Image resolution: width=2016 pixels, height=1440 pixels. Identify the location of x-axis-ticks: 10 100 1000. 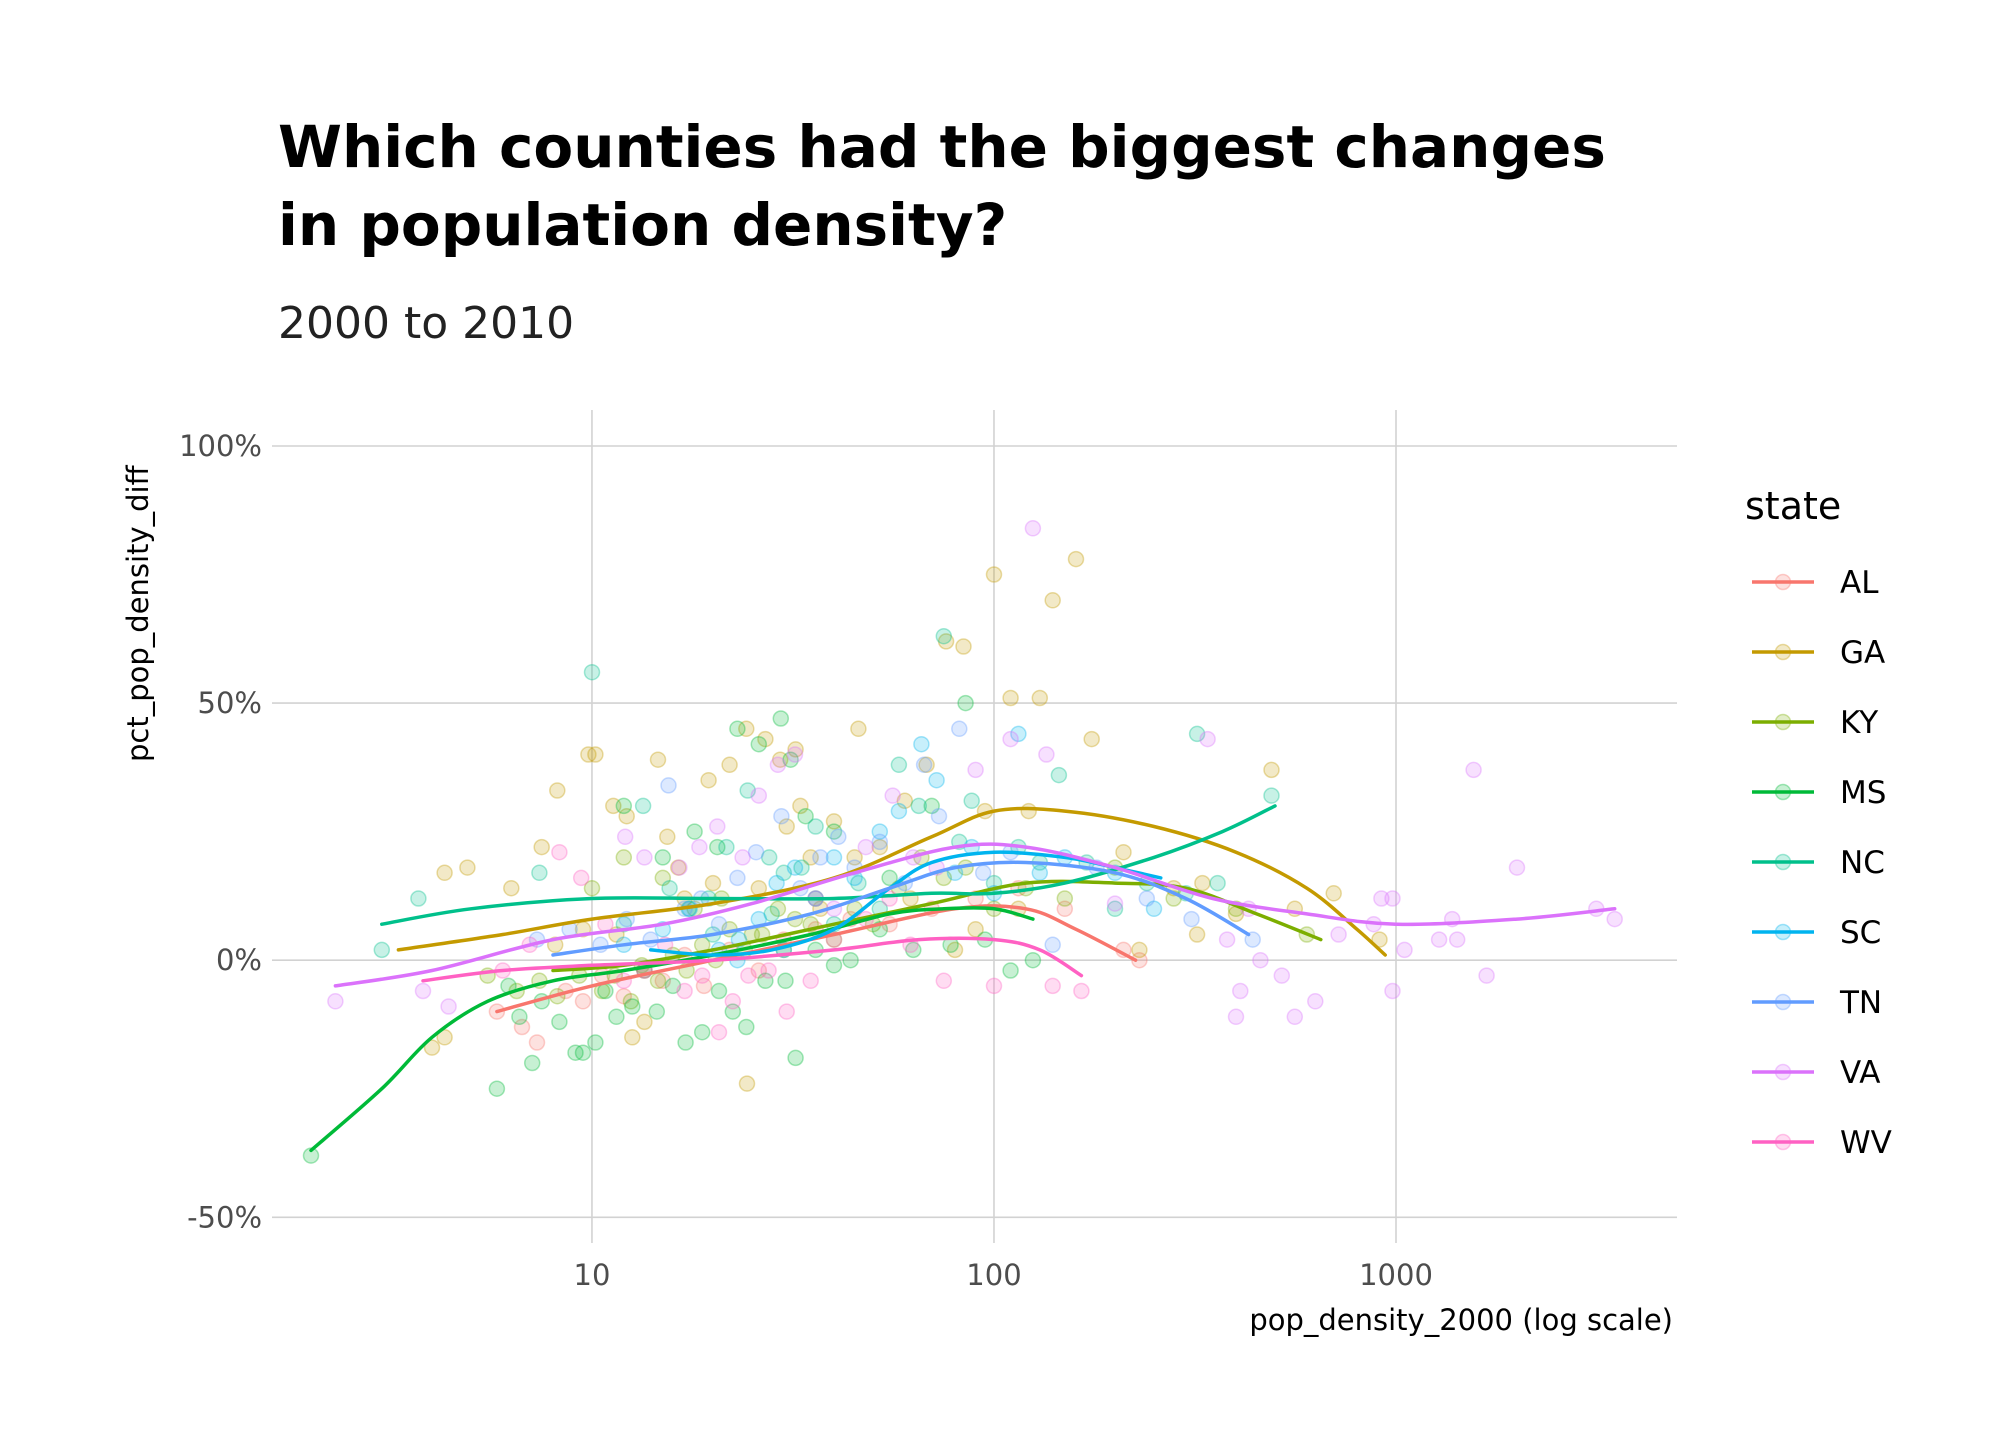
(1003, 1275).